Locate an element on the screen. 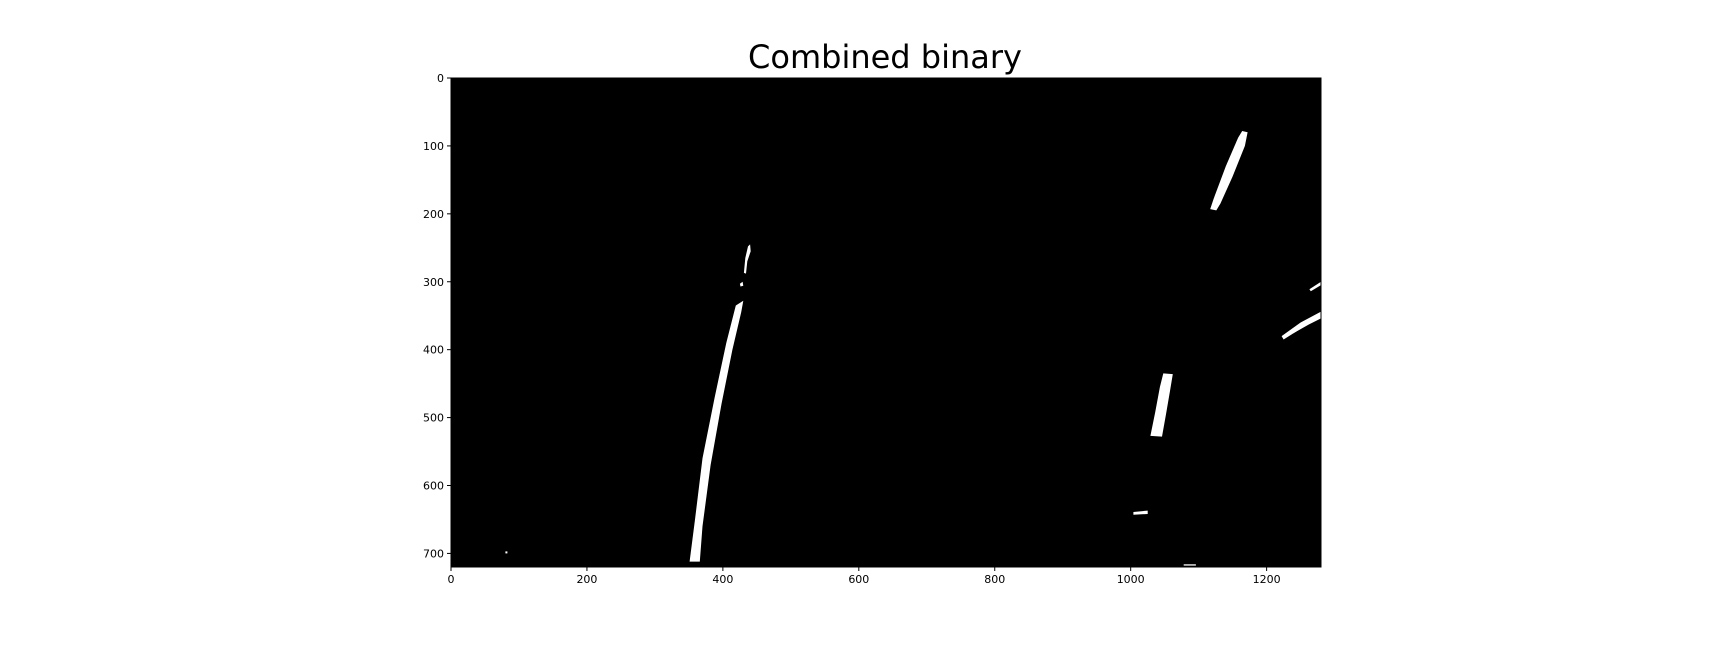 The height and width of the screenshot is (648, 1728). right-lane-line-middle is located at coordinates (1161, 405).